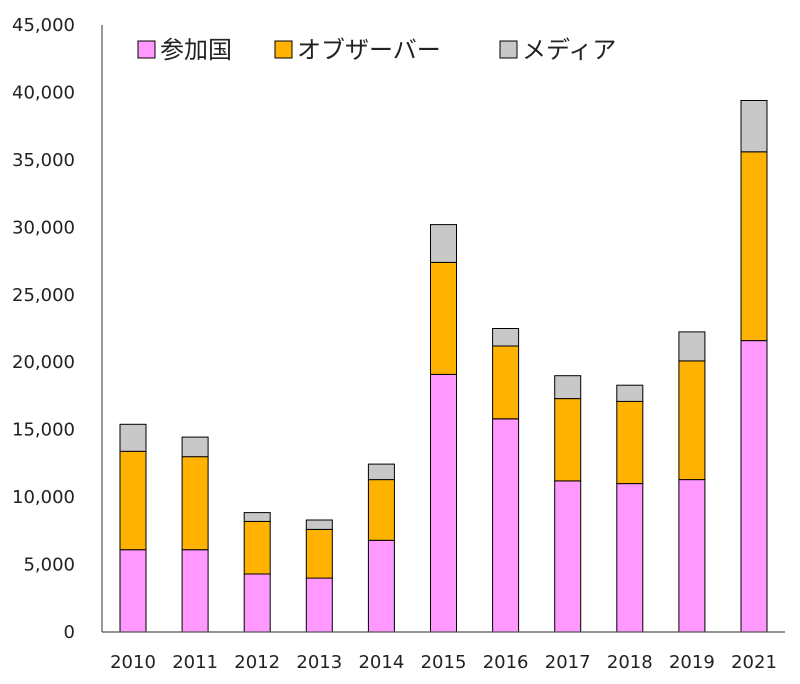  What do you see at coordinates (43, 92) in the screenshot?
I see `y-tick-label: 40,000` at bounding box center [43, 92].